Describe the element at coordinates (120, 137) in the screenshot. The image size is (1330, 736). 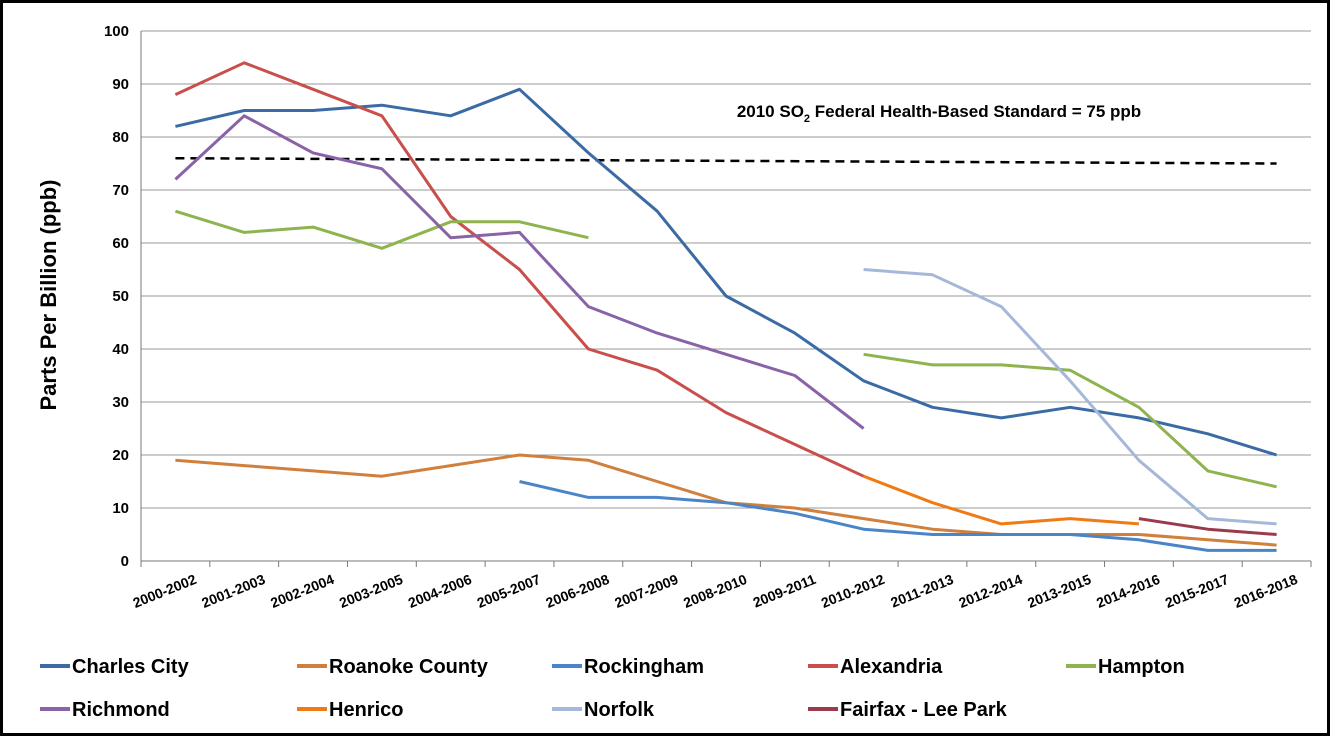
I see `y-tick-label: 80` at that location.